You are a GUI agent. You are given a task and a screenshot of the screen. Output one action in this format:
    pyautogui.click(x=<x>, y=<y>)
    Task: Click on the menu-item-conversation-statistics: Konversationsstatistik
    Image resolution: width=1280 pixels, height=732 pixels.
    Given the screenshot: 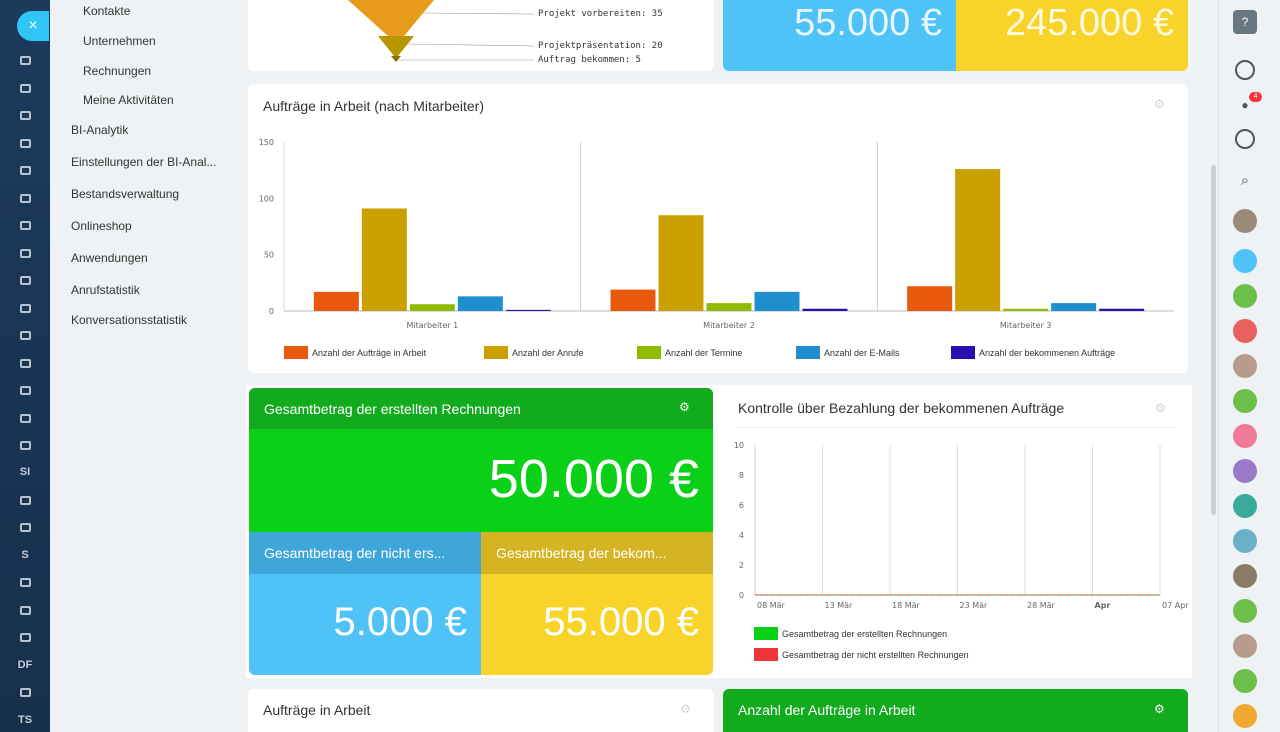 What is the action you would take?
    pyautogui.click(x=129, y=320)
    